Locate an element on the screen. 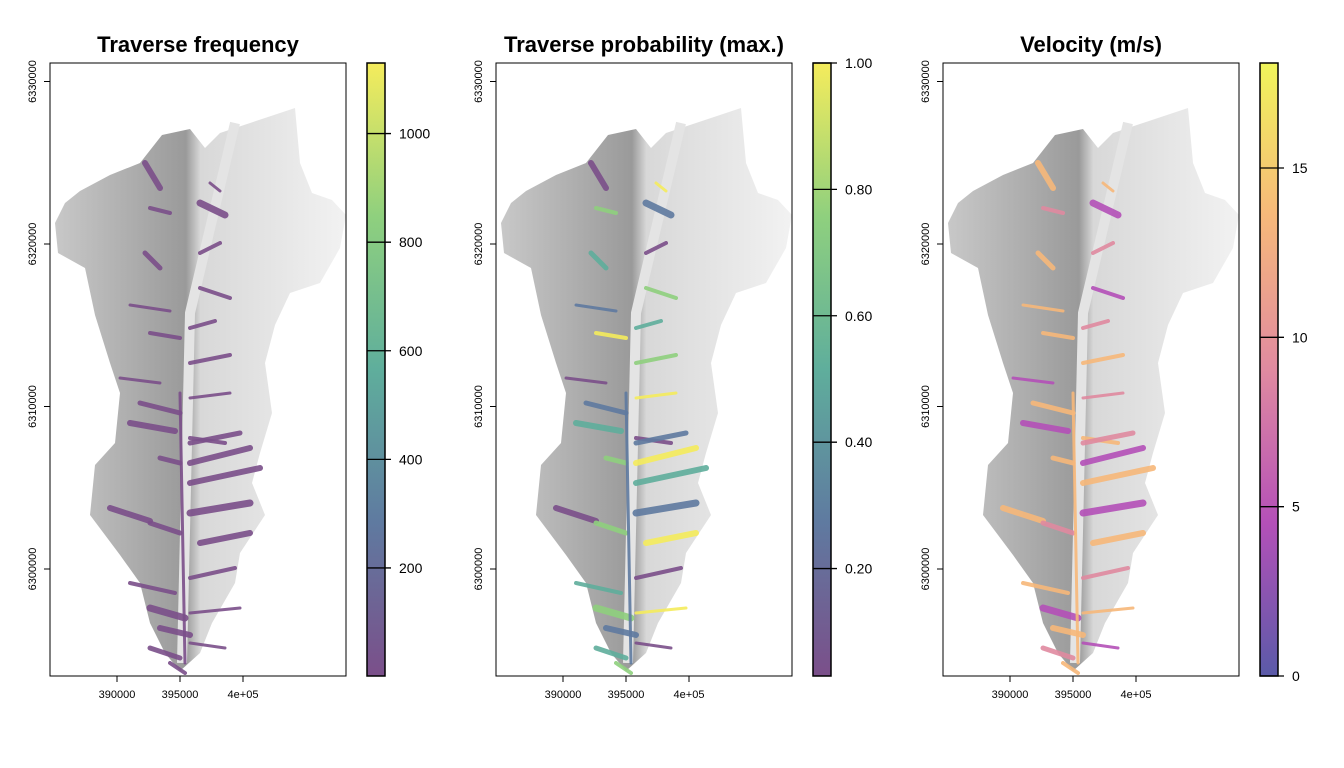  colorbar-tick-label: 10 is located at coordinates (1300, 337).